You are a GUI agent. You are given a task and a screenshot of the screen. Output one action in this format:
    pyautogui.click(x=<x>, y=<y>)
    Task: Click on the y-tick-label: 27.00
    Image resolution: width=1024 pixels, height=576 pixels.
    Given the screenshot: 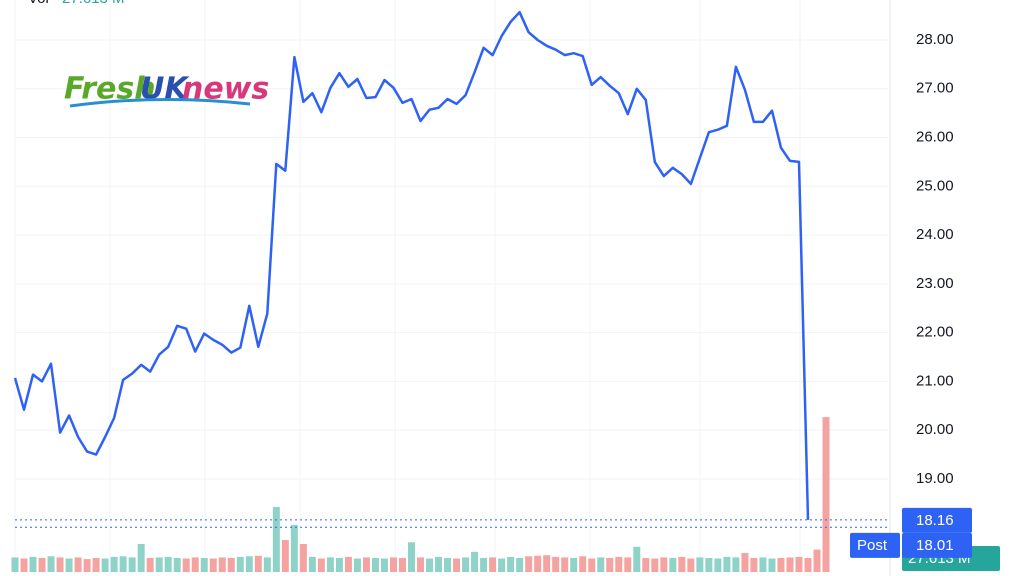 What is the action you would take?
    pyautogui.click(x=935, y=88)
    